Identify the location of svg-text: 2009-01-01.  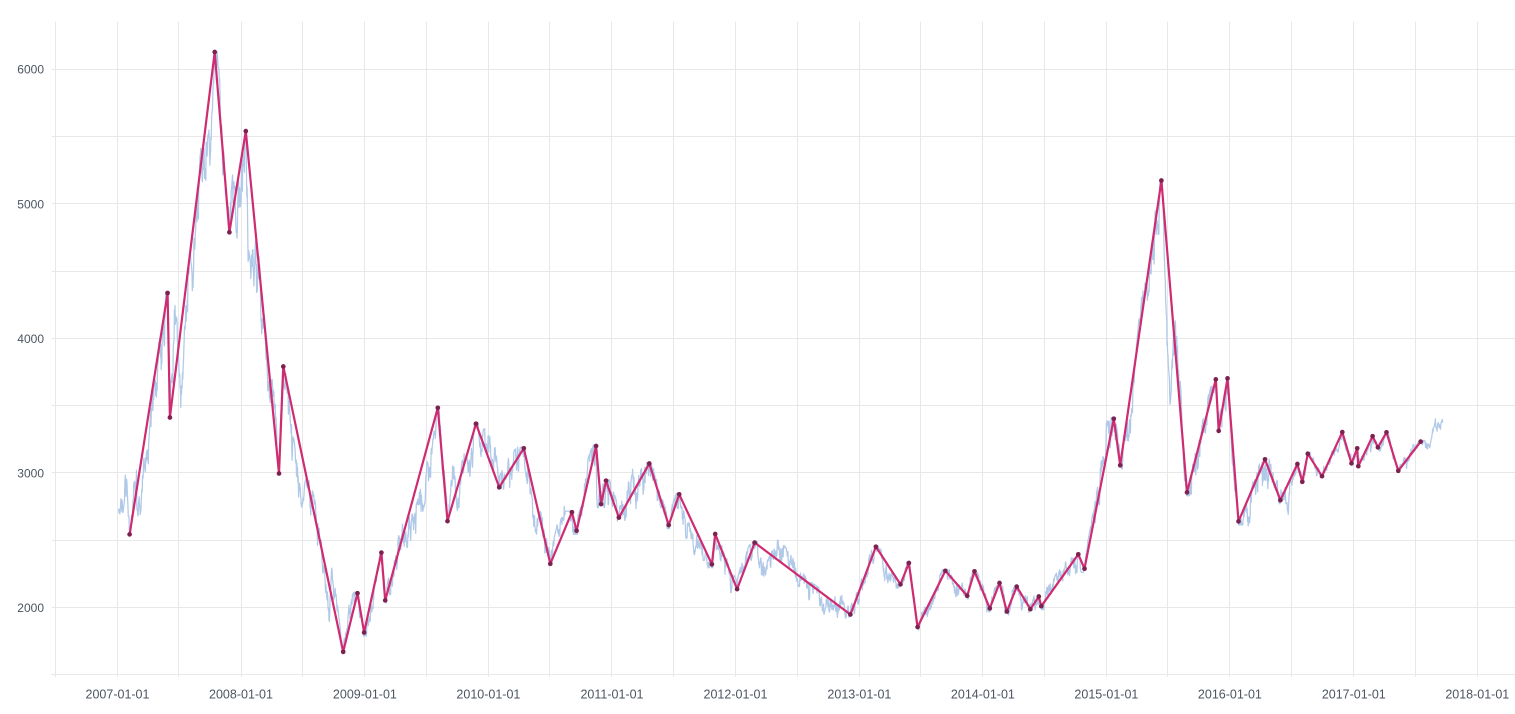
(365, 695).